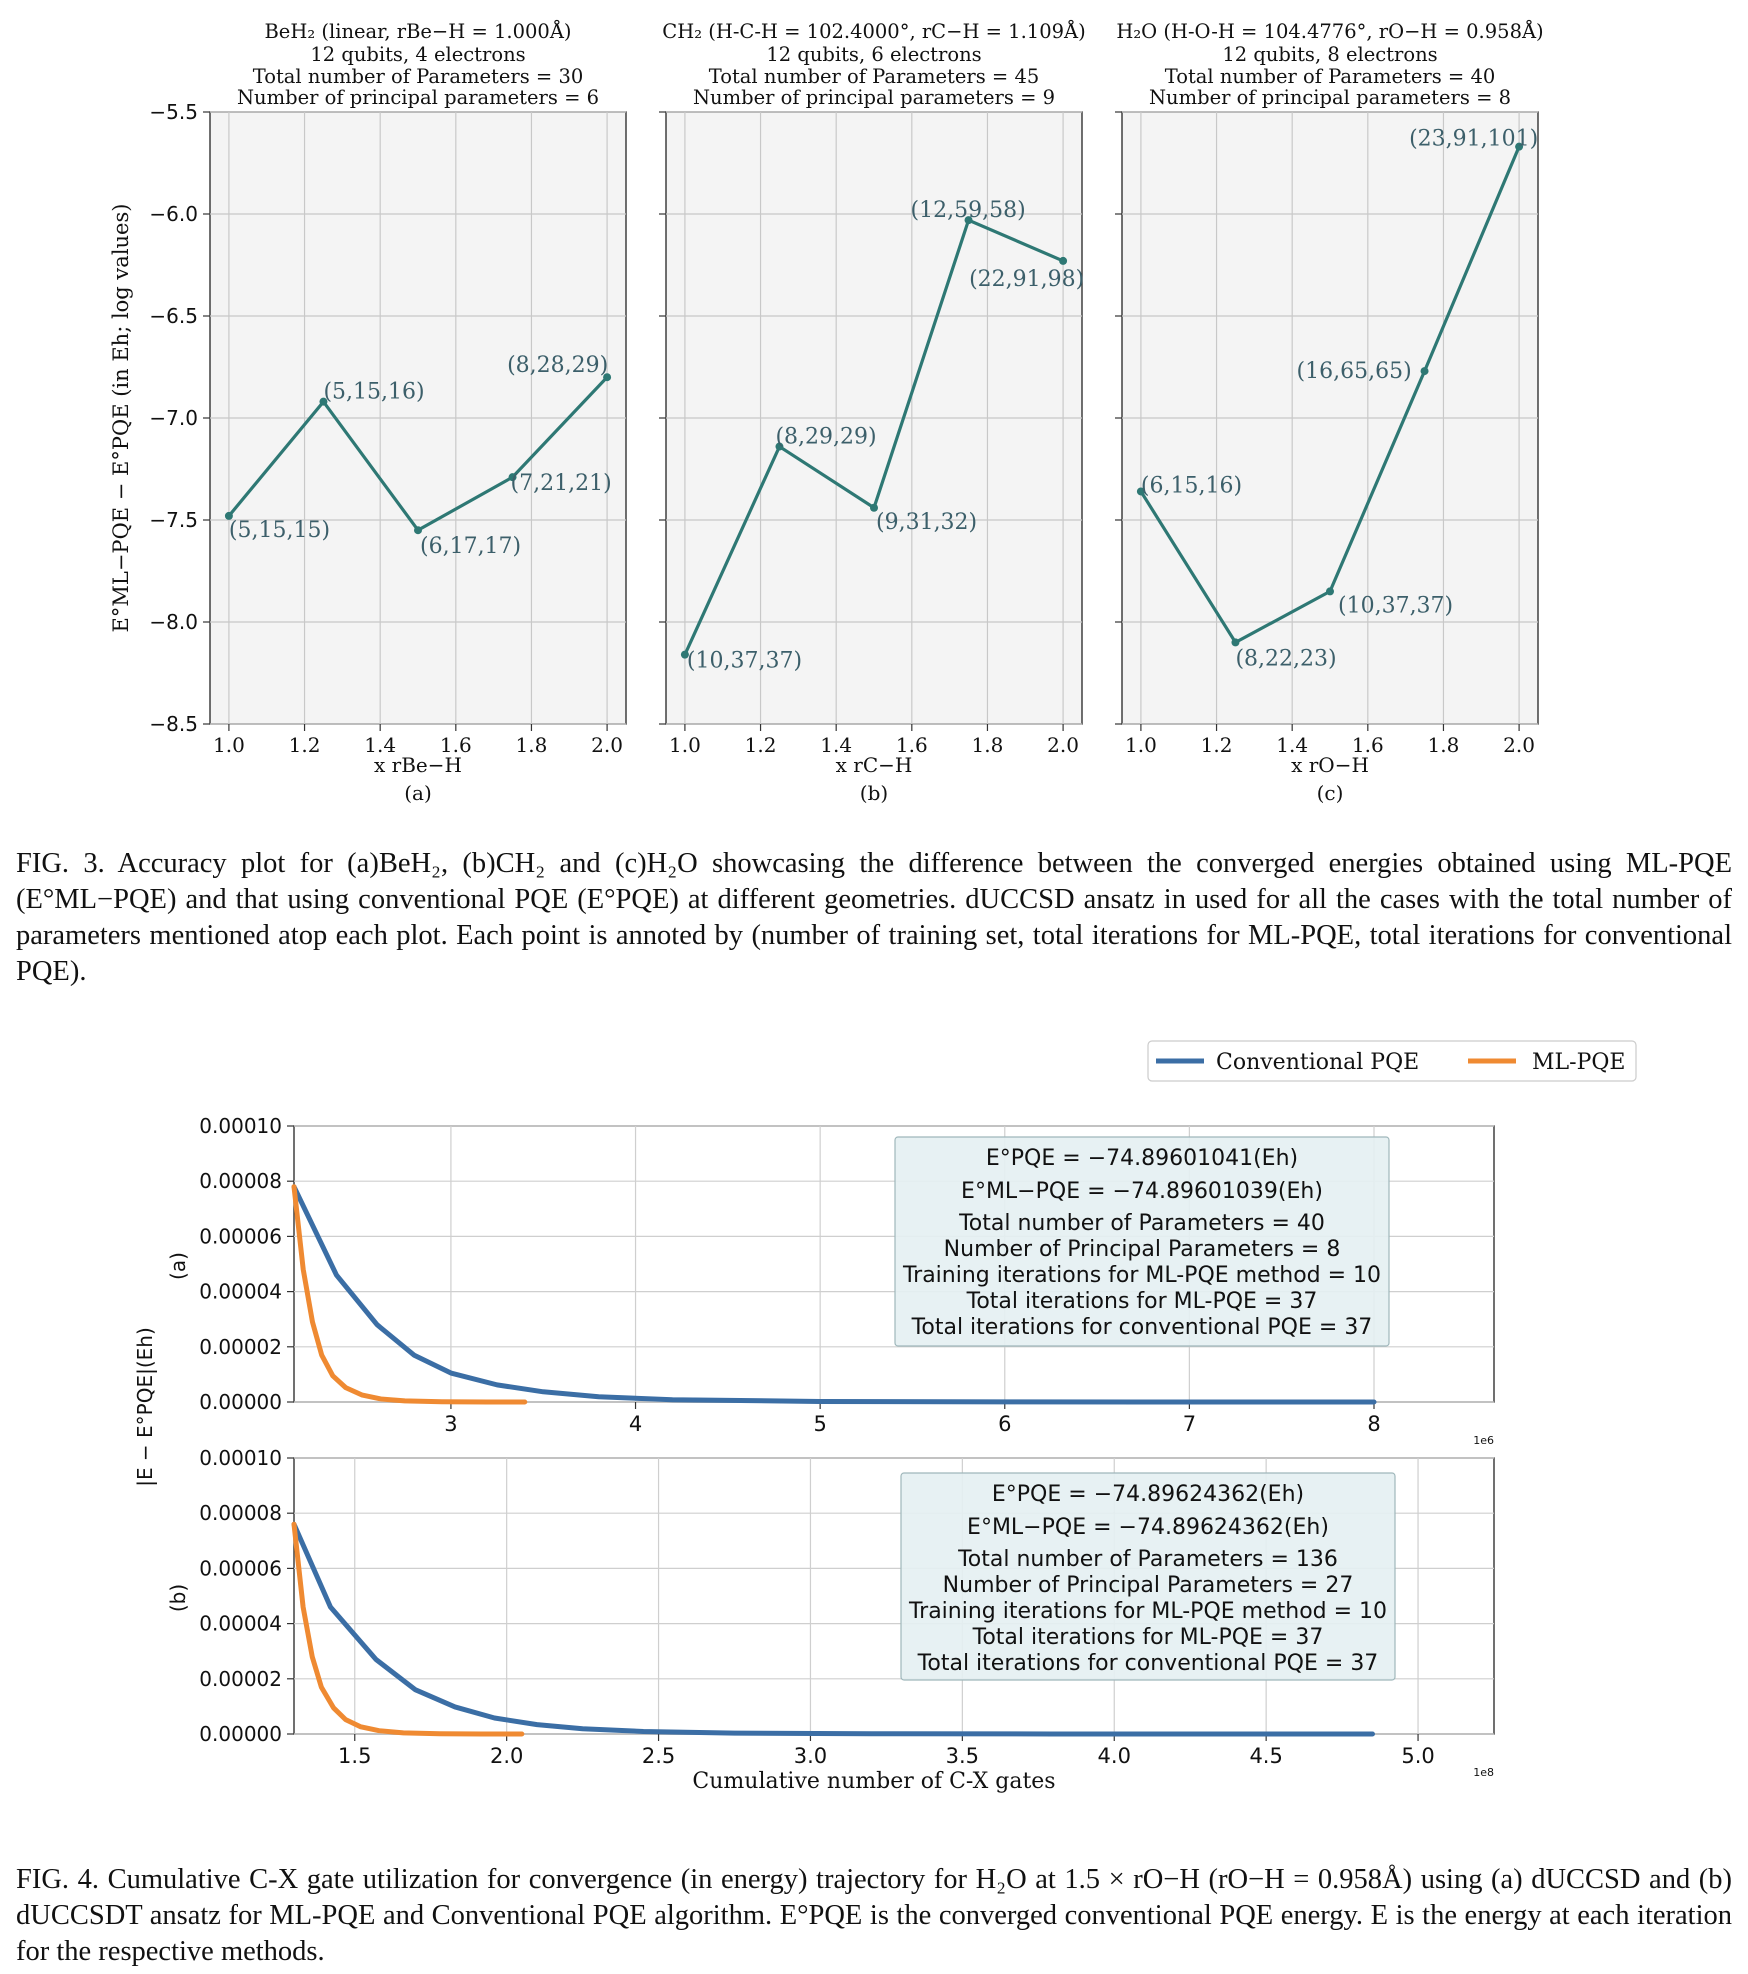  Describe the element at coordinates (408, 1629) in the screenshot. I see `series-line-mlpqe` at that location.